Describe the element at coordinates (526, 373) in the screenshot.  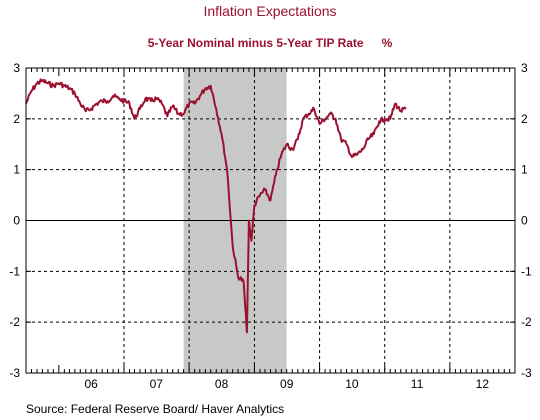
I see `y-tick-label-right: -3` at that location.